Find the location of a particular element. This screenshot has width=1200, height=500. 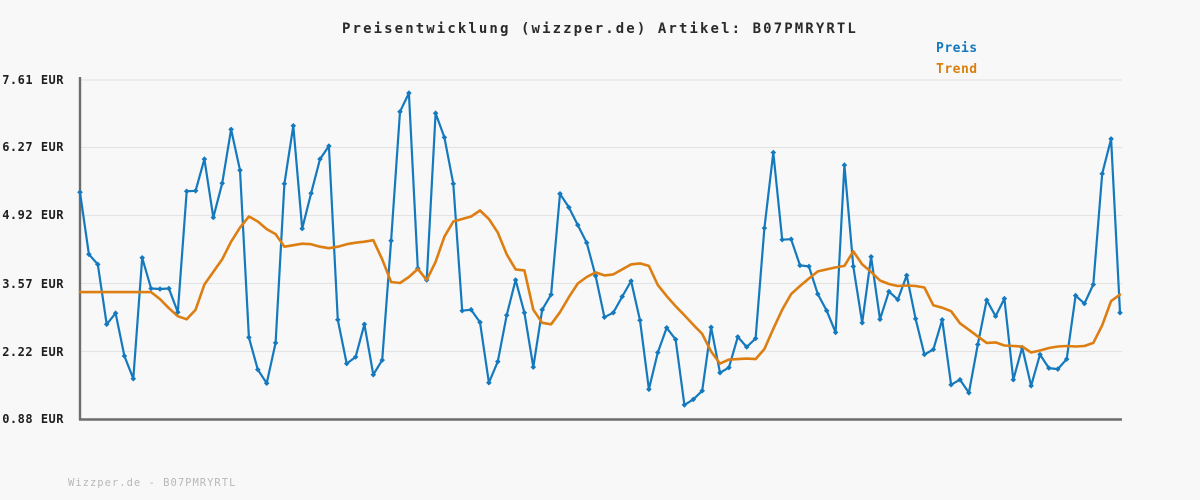

y-tick-label: 4.92 EUR is located at coordinates (33, 215).